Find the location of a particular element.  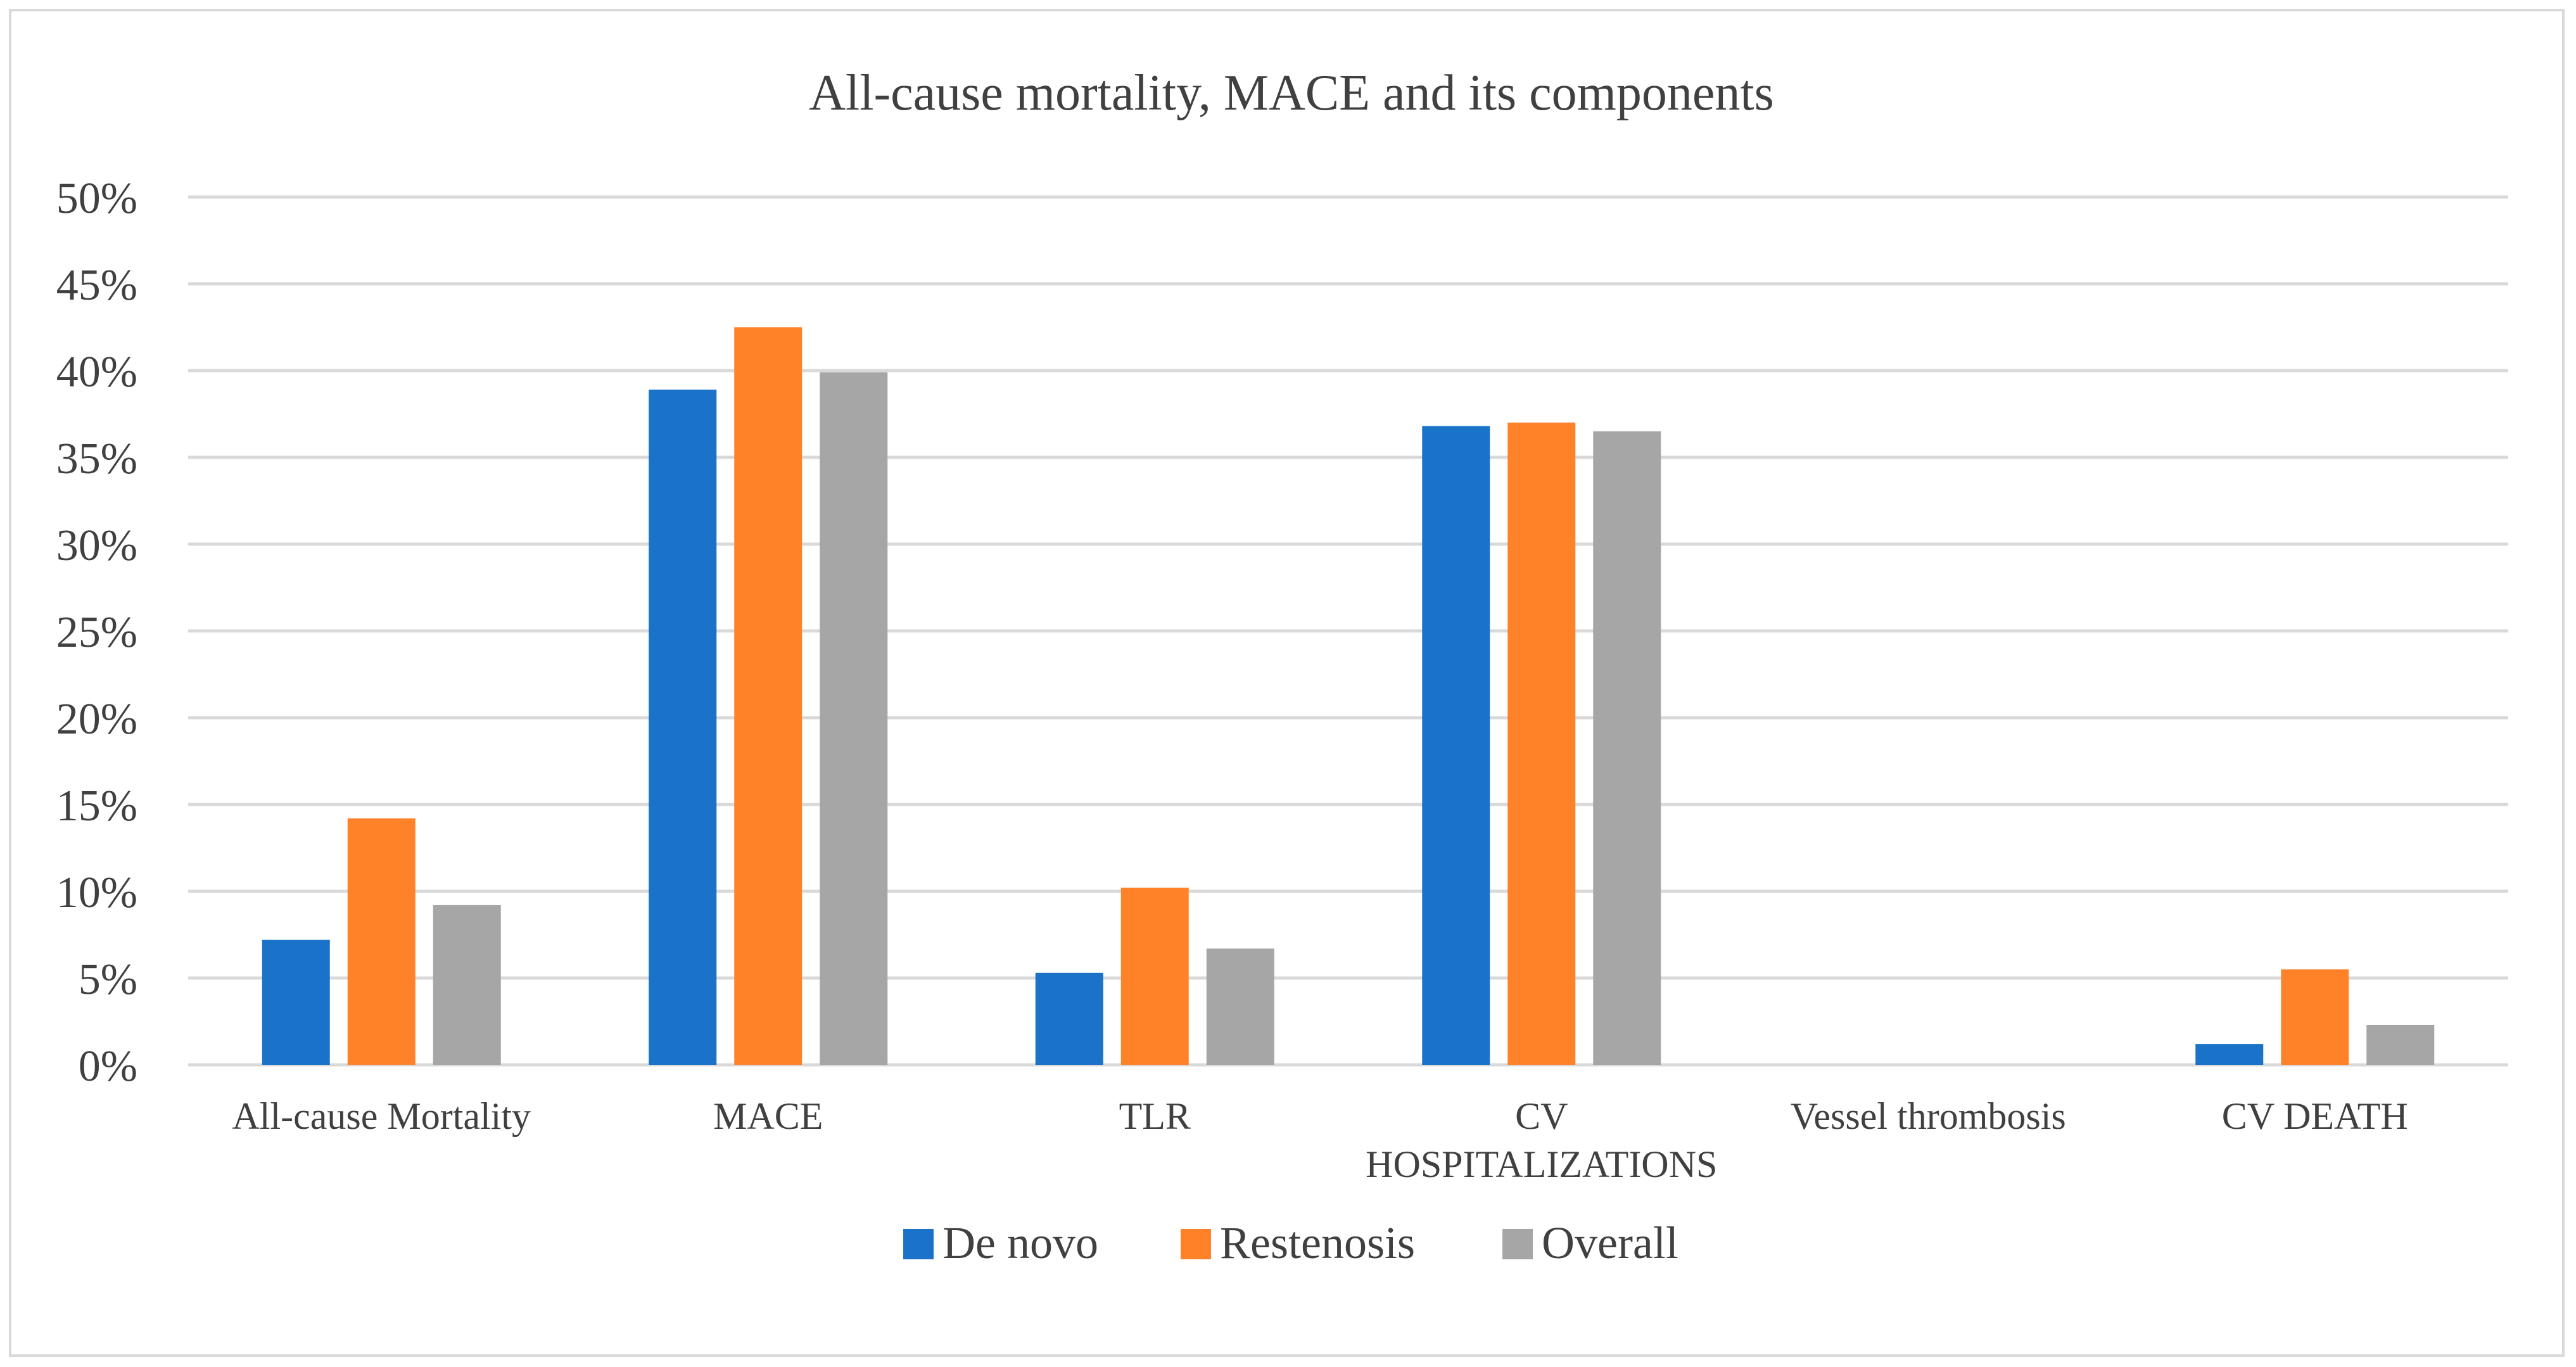

x-category-label: Vessel thrombosis is located at coordinates (1928, 1116).